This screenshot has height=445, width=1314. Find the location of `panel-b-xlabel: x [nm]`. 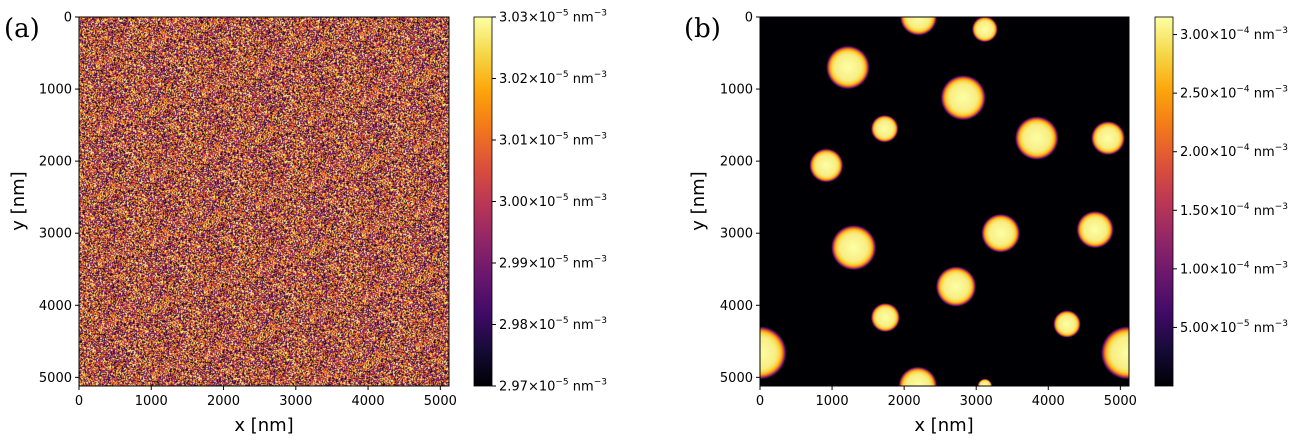

panel-b-xlabel: x [nm] is located at coordinates (943, 425).